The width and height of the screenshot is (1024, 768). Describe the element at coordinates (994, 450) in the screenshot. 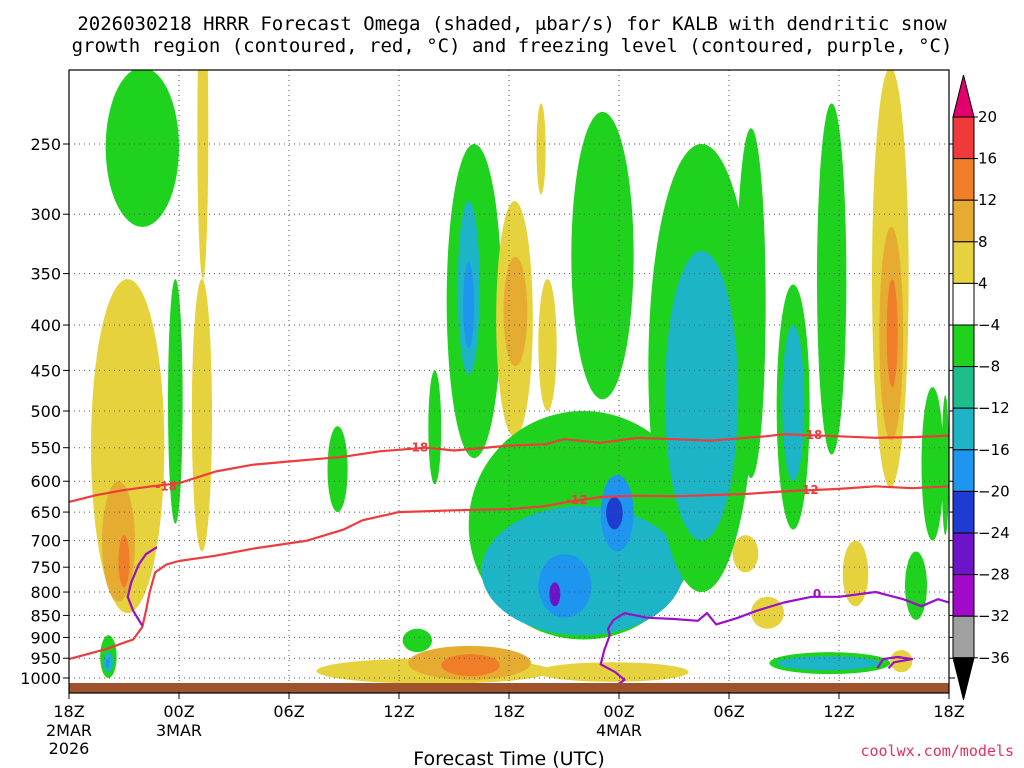

I see `colorbar-label: −16` at that location.